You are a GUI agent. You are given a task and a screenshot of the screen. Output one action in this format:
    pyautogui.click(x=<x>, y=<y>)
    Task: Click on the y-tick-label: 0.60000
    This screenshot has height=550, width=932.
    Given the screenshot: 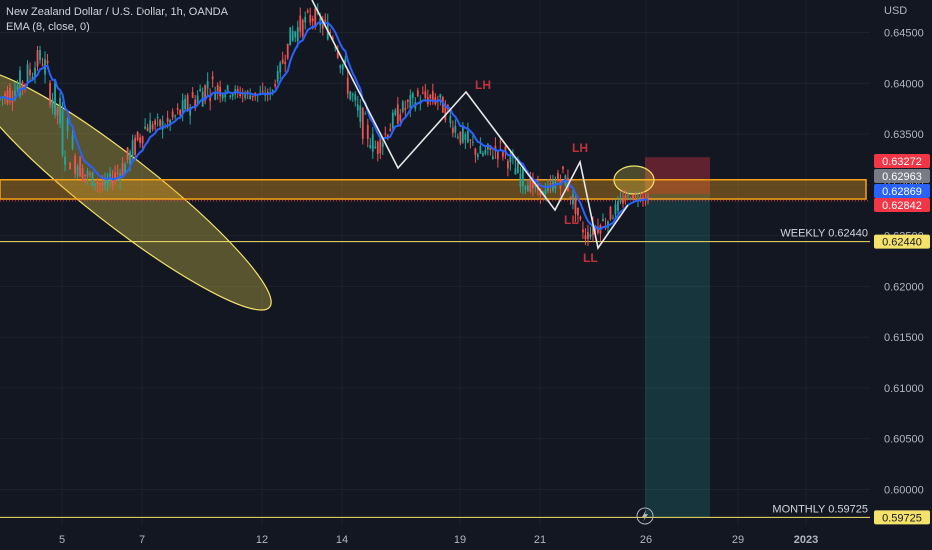 What is the action you would take?
    pyautogui.click(x=904, y=490)
    